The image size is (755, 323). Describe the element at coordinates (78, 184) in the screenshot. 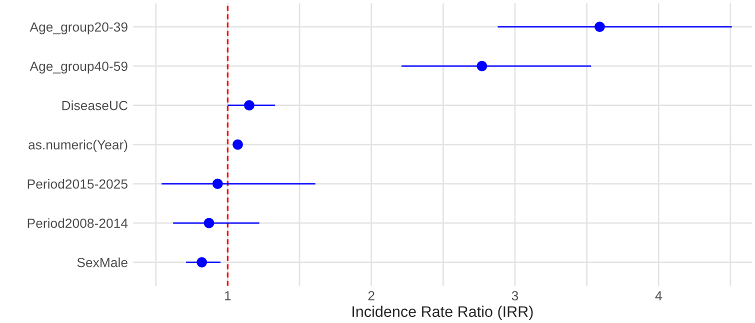

I see `y-tick-label: Period2015-2025` at that location.